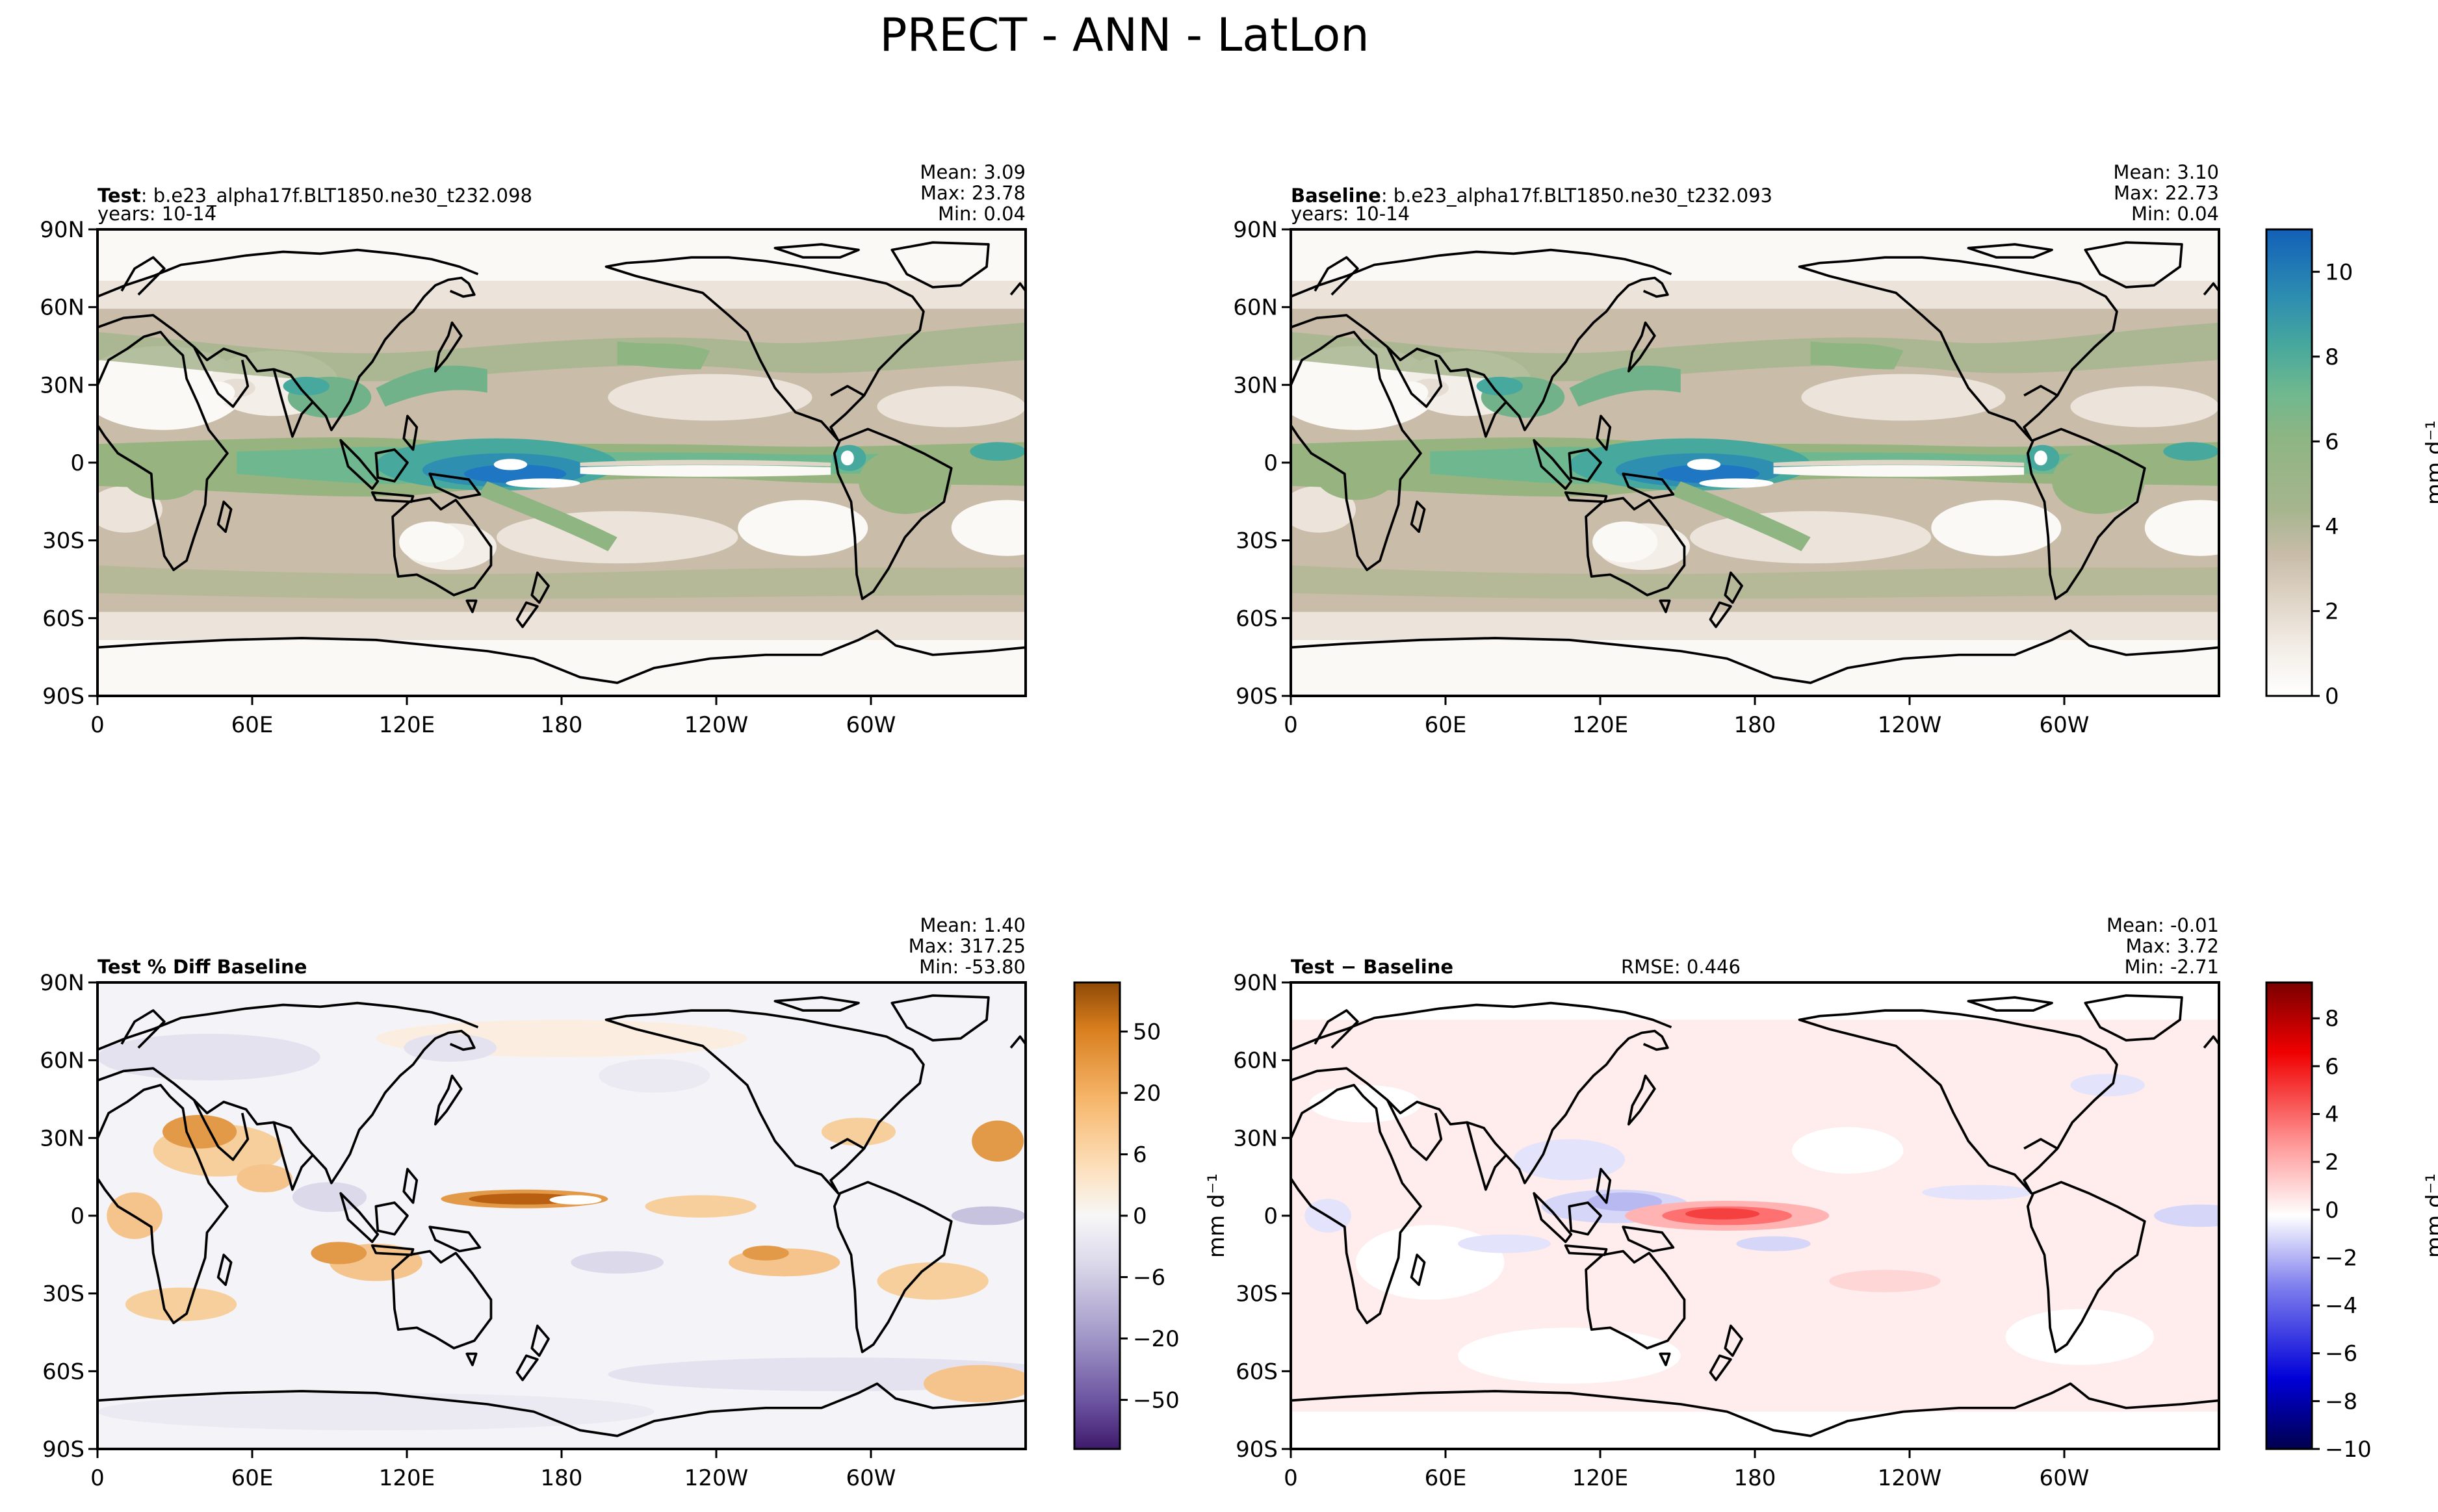 The width and height of the screenshot is (2438, 1512). What do you see at coordinates (1147, 1094) in the screenshot?
I see `colorbar-tick-label: 20` at bounding box center [1147, 1094].